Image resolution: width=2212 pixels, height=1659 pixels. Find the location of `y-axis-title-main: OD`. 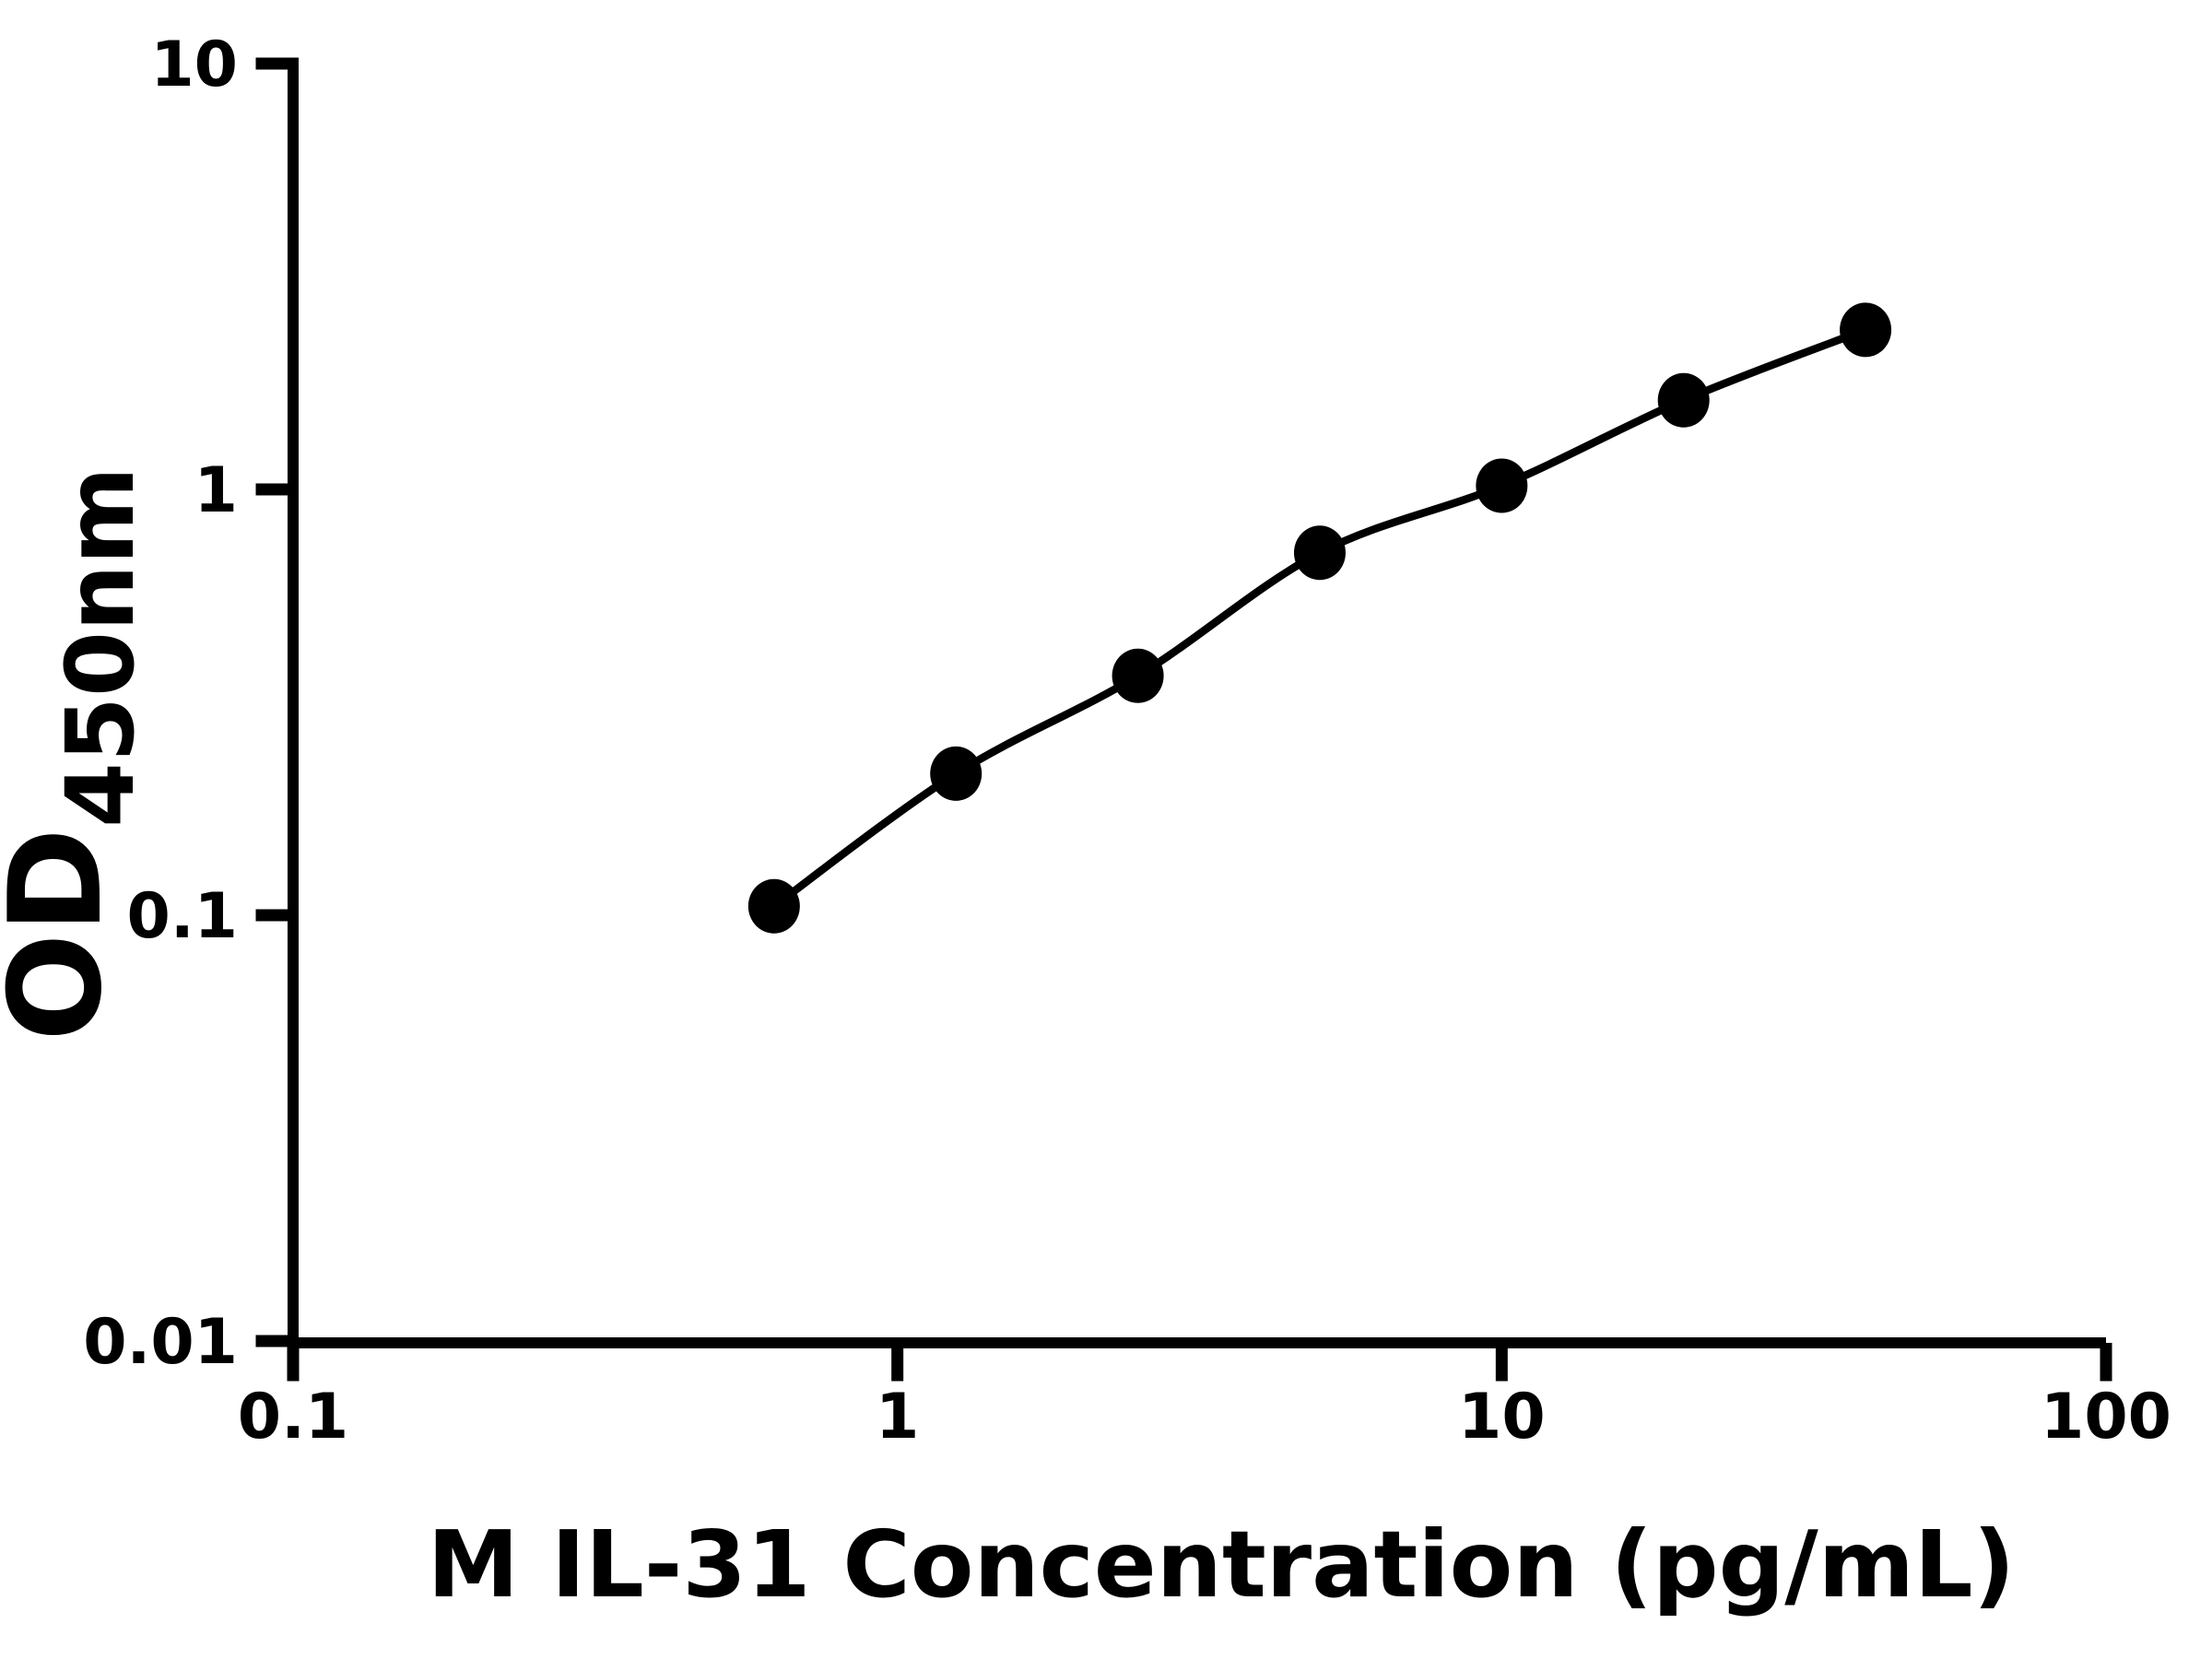

y-axis-title-main: OD is located at coordinates (65, 934).